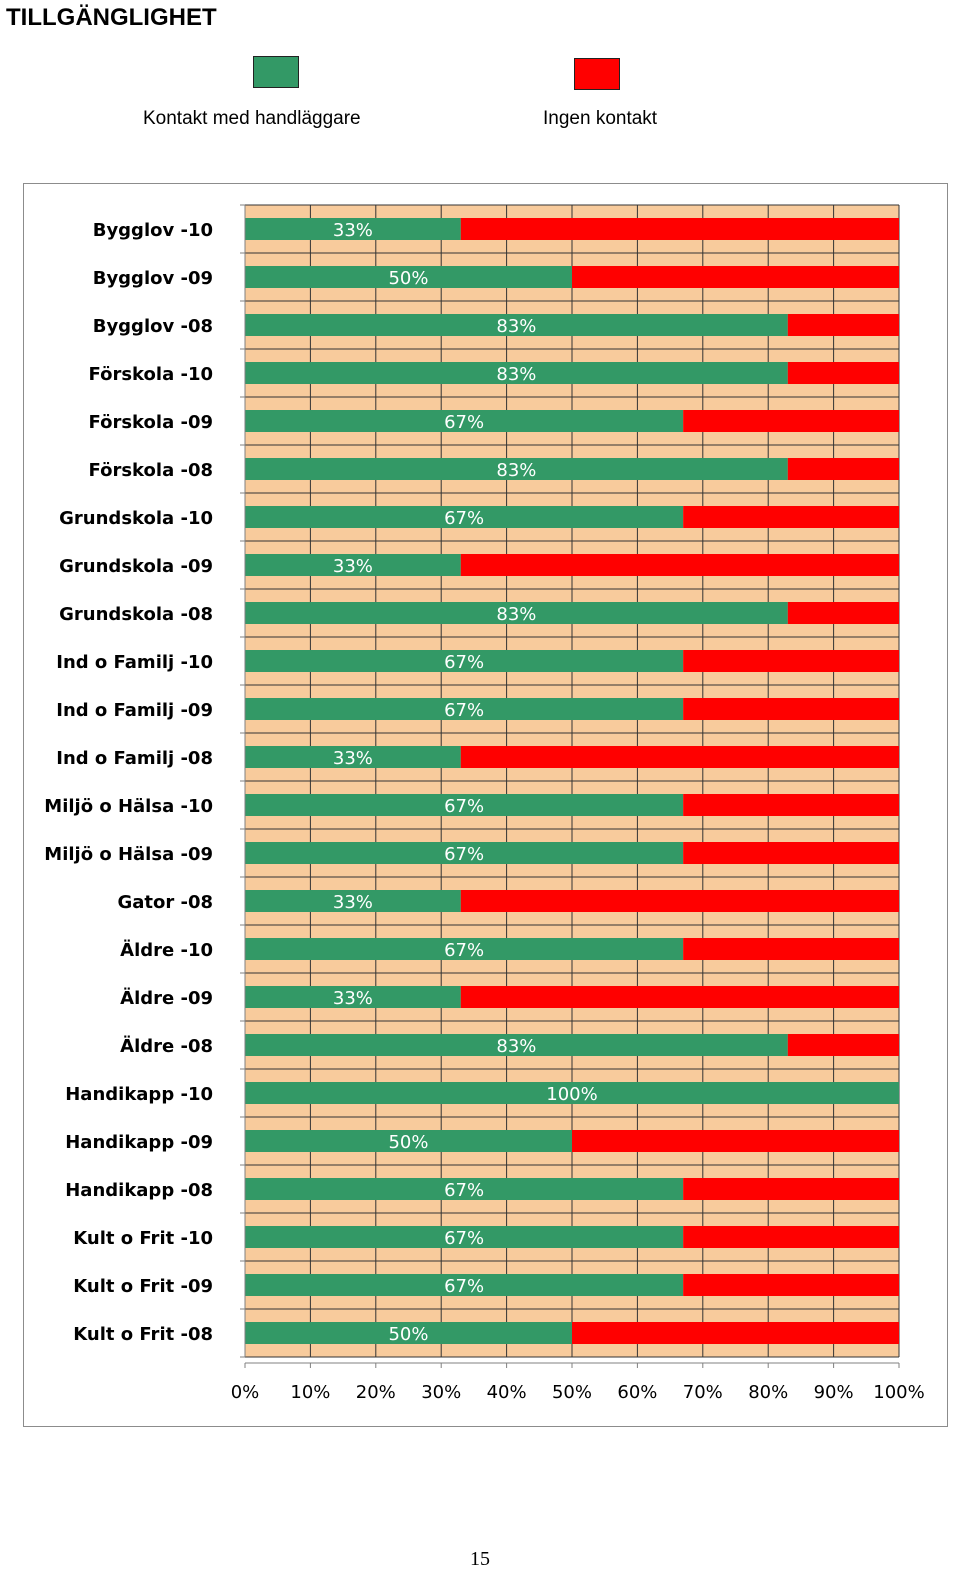 Image resolution: width=960 pixels, height=1585 pixels. Describe the element at coordinates (143, 1238) in the screenshot. I see `category-label: Kult o Frit -10` at that location.